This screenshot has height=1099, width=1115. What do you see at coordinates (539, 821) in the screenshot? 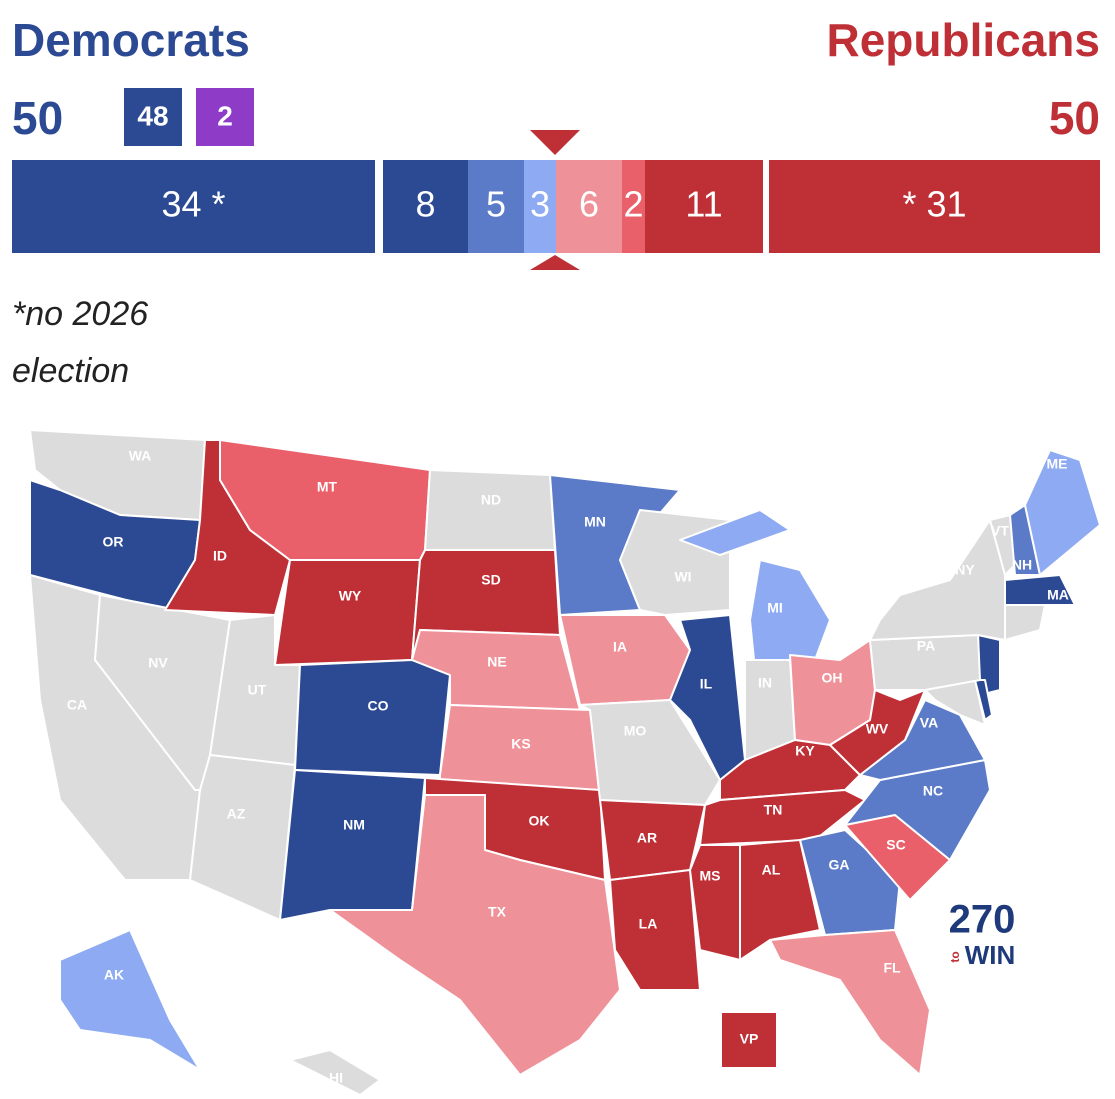
I see `state-label: OK` at bounding box center [539, 821].